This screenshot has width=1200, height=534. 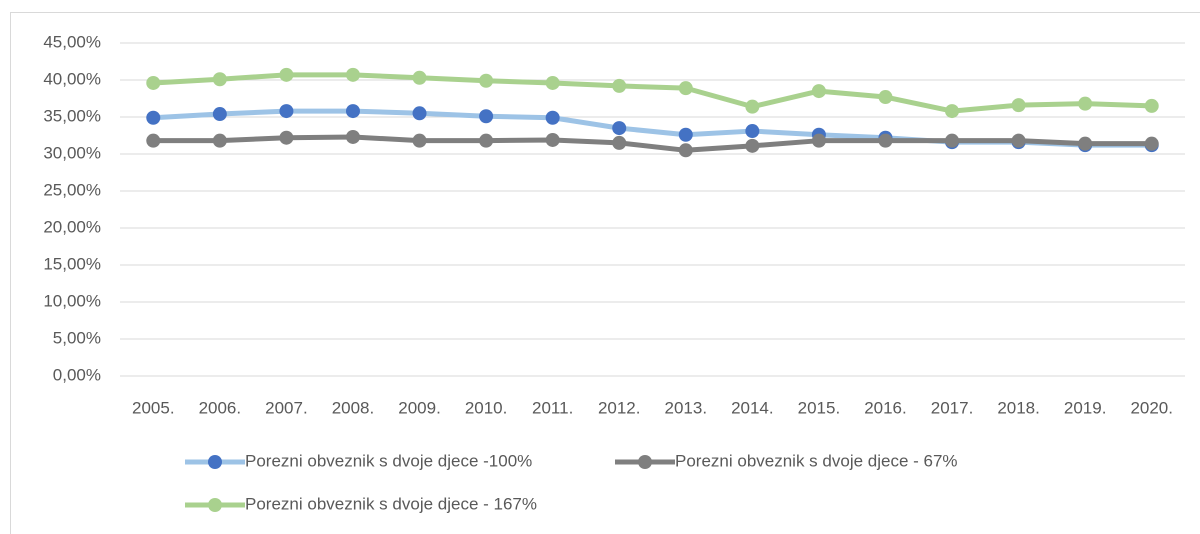 What do you see at coordinates (72, 78) in the screenshot?
I see `y-tick-label: 40,00%` at bounding box center [72, 78].